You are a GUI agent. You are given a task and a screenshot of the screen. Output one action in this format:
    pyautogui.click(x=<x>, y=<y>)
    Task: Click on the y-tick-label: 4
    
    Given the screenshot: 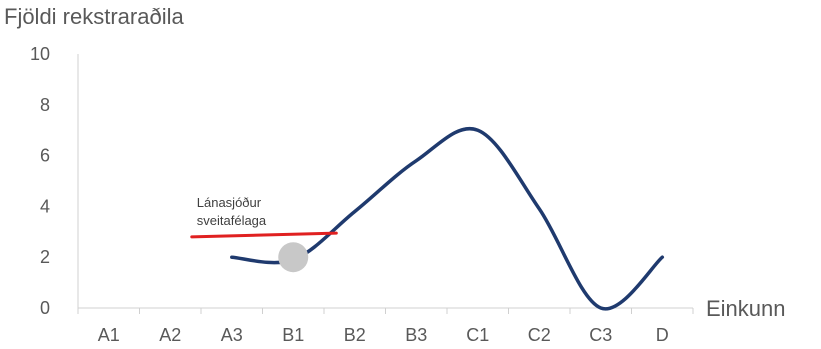 What is the action you would take?
    pyautogui.click(x=45, y=206)
    